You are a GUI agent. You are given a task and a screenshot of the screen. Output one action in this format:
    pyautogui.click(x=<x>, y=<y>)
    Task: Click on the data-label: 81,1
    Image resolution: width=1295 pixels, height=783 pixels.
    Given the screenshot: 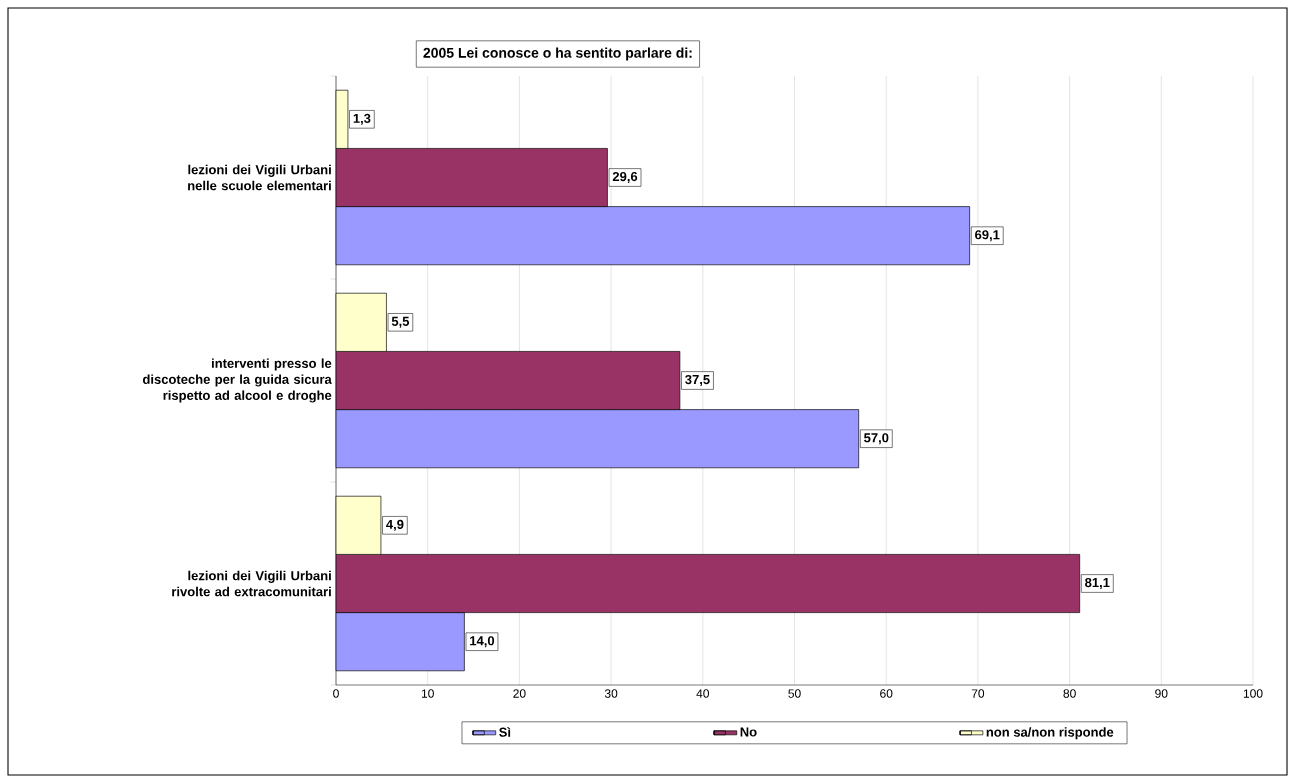 What is the action you would take?
    pyautogui.click(x=1097, y=583)
    